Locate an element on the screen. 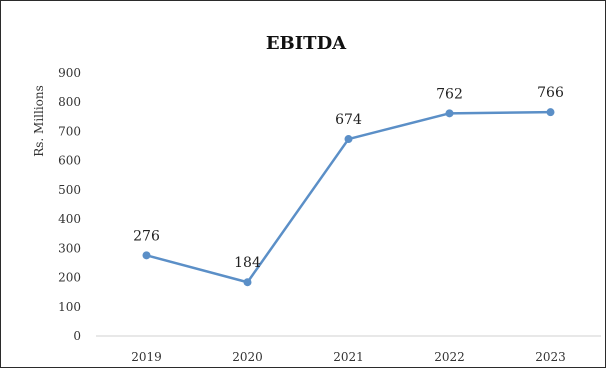 This screenshot has width=606, height=368. y-tick-label: 200 is located at coordinates (69, 278).